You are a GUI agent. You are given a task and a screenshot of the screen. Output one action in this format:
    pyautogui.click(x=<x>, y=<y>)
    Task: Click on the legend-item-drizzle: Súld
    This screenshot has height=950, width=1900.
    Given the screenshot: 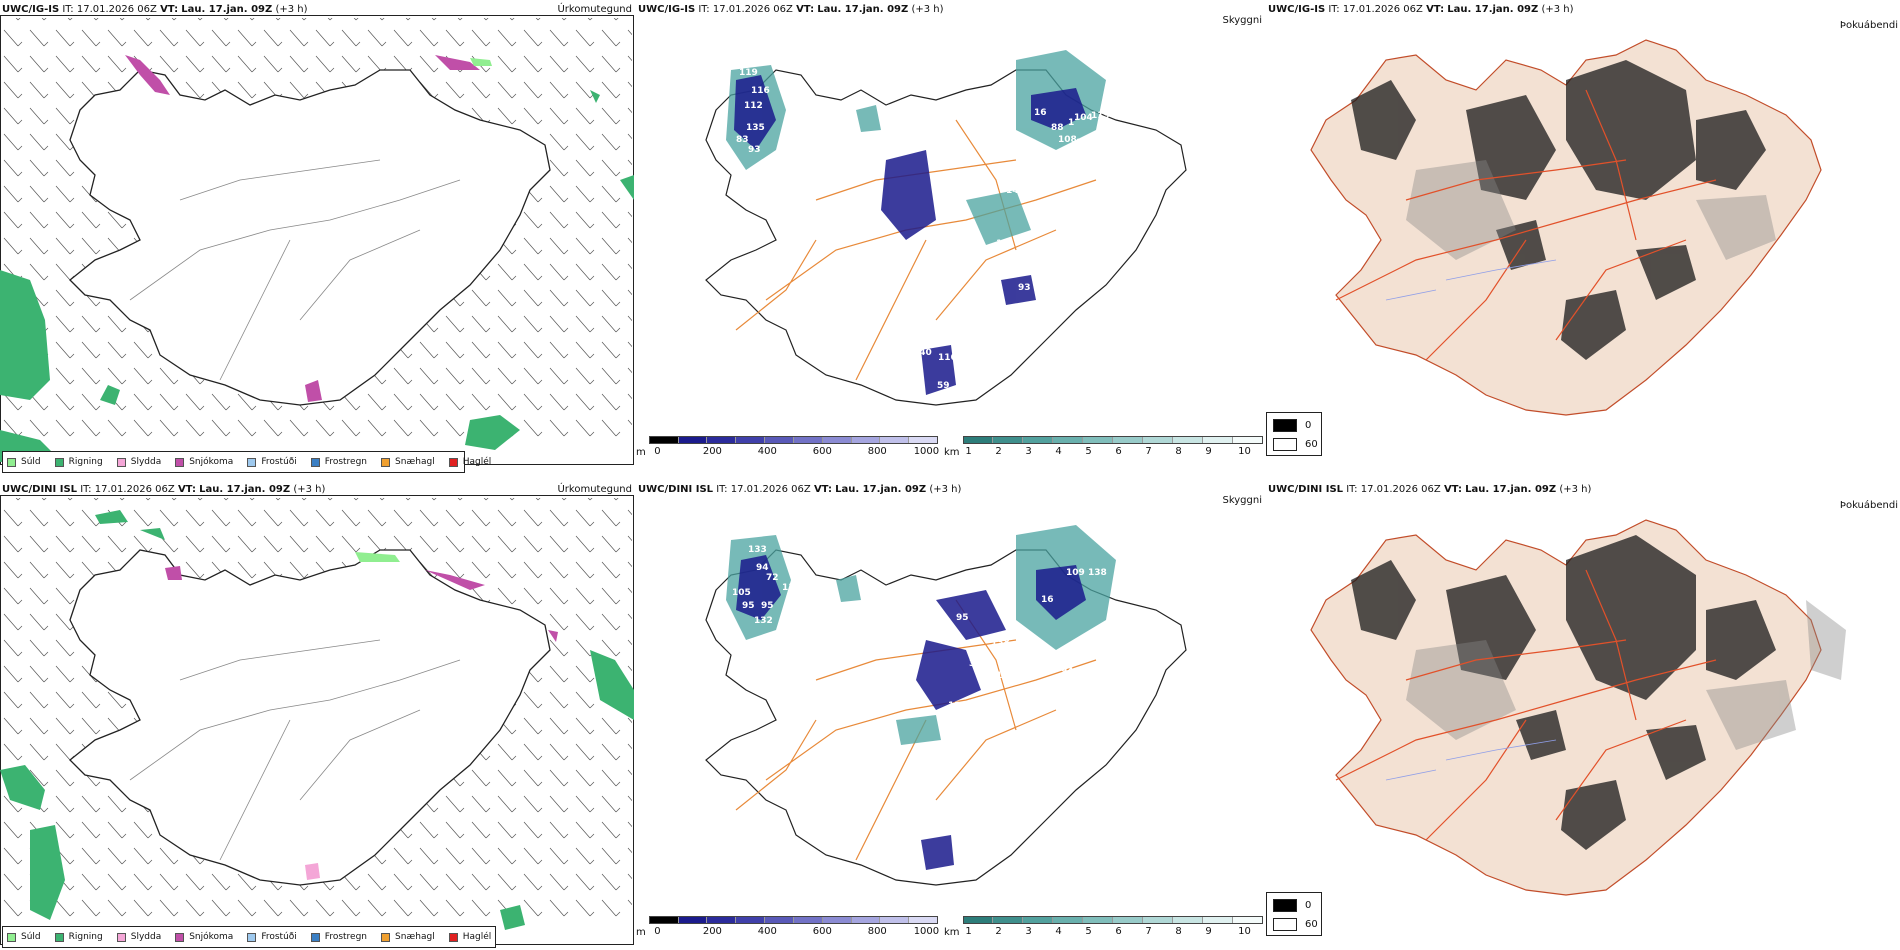 What is the action you would take?
    pyautogui.click(x=24, y=937)
    